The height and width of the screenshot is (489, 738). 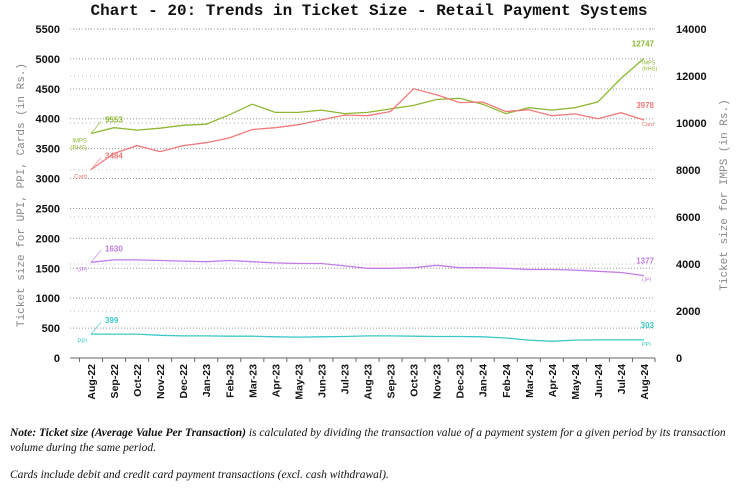 I want to click on y2-tick-label: 8000, so click(x=688, y=171).